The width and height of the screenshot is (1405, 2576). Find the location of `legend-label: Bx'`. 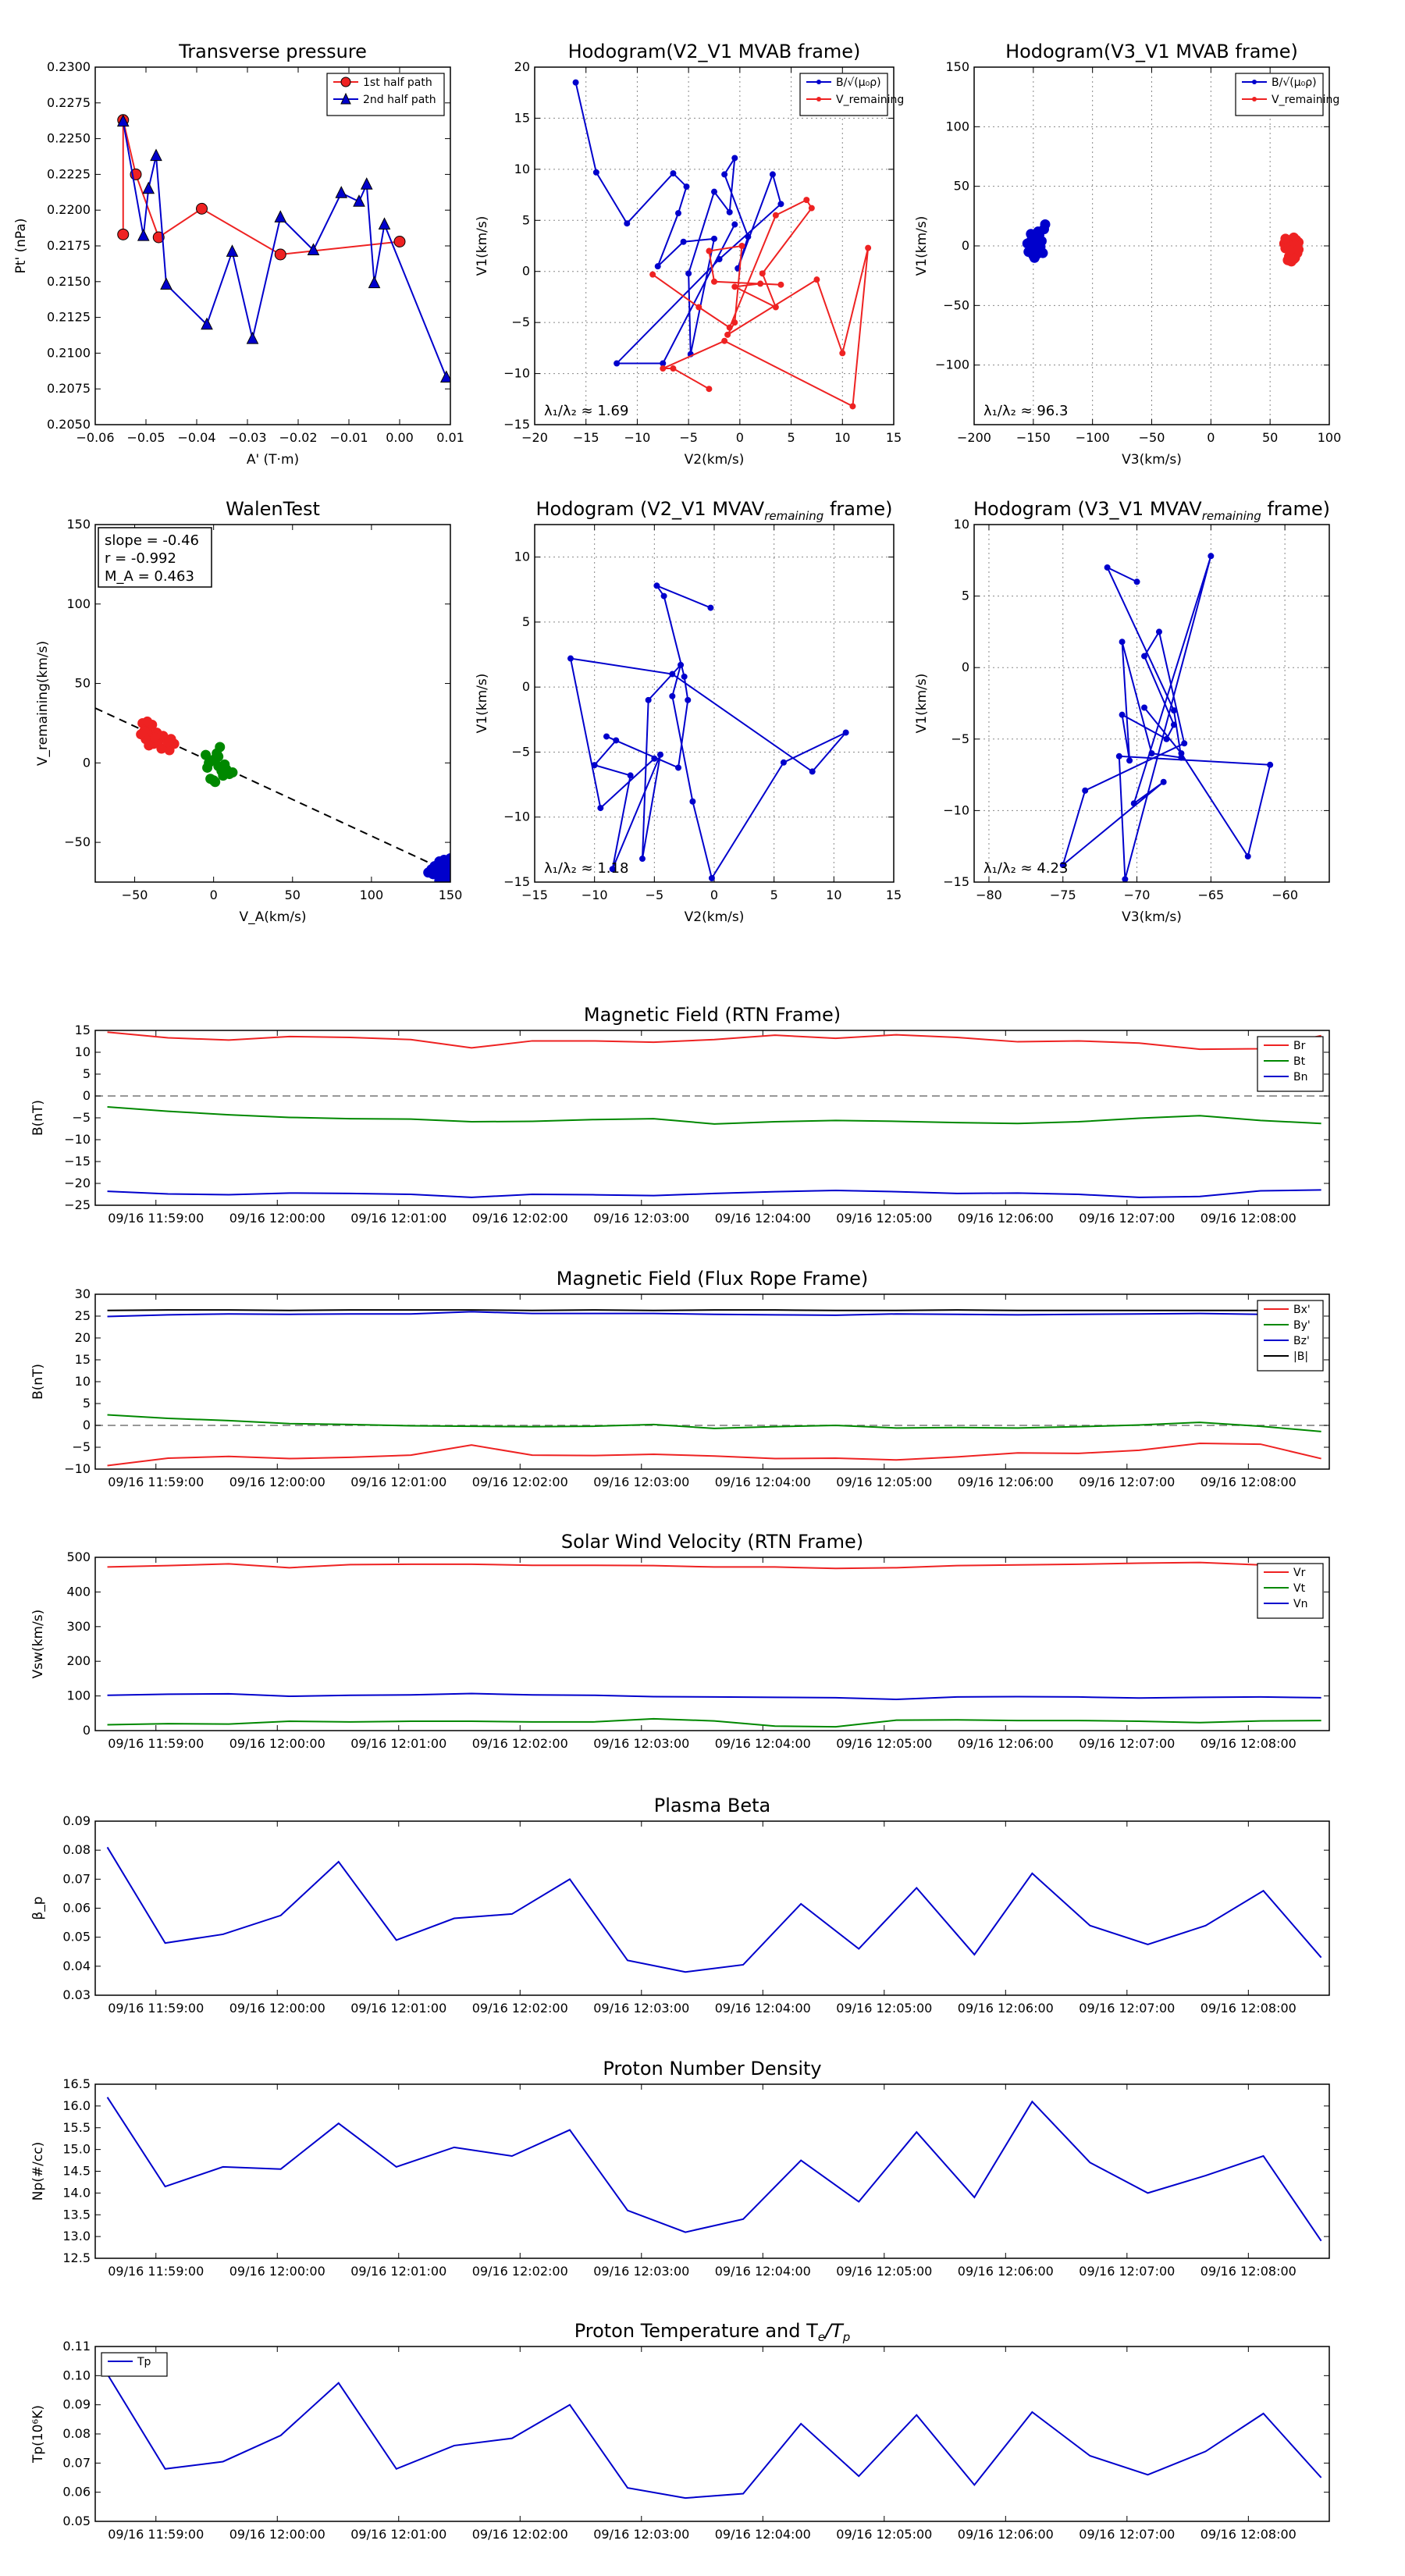

legend-label: Bx' is located at coordinates (1302, 1310).